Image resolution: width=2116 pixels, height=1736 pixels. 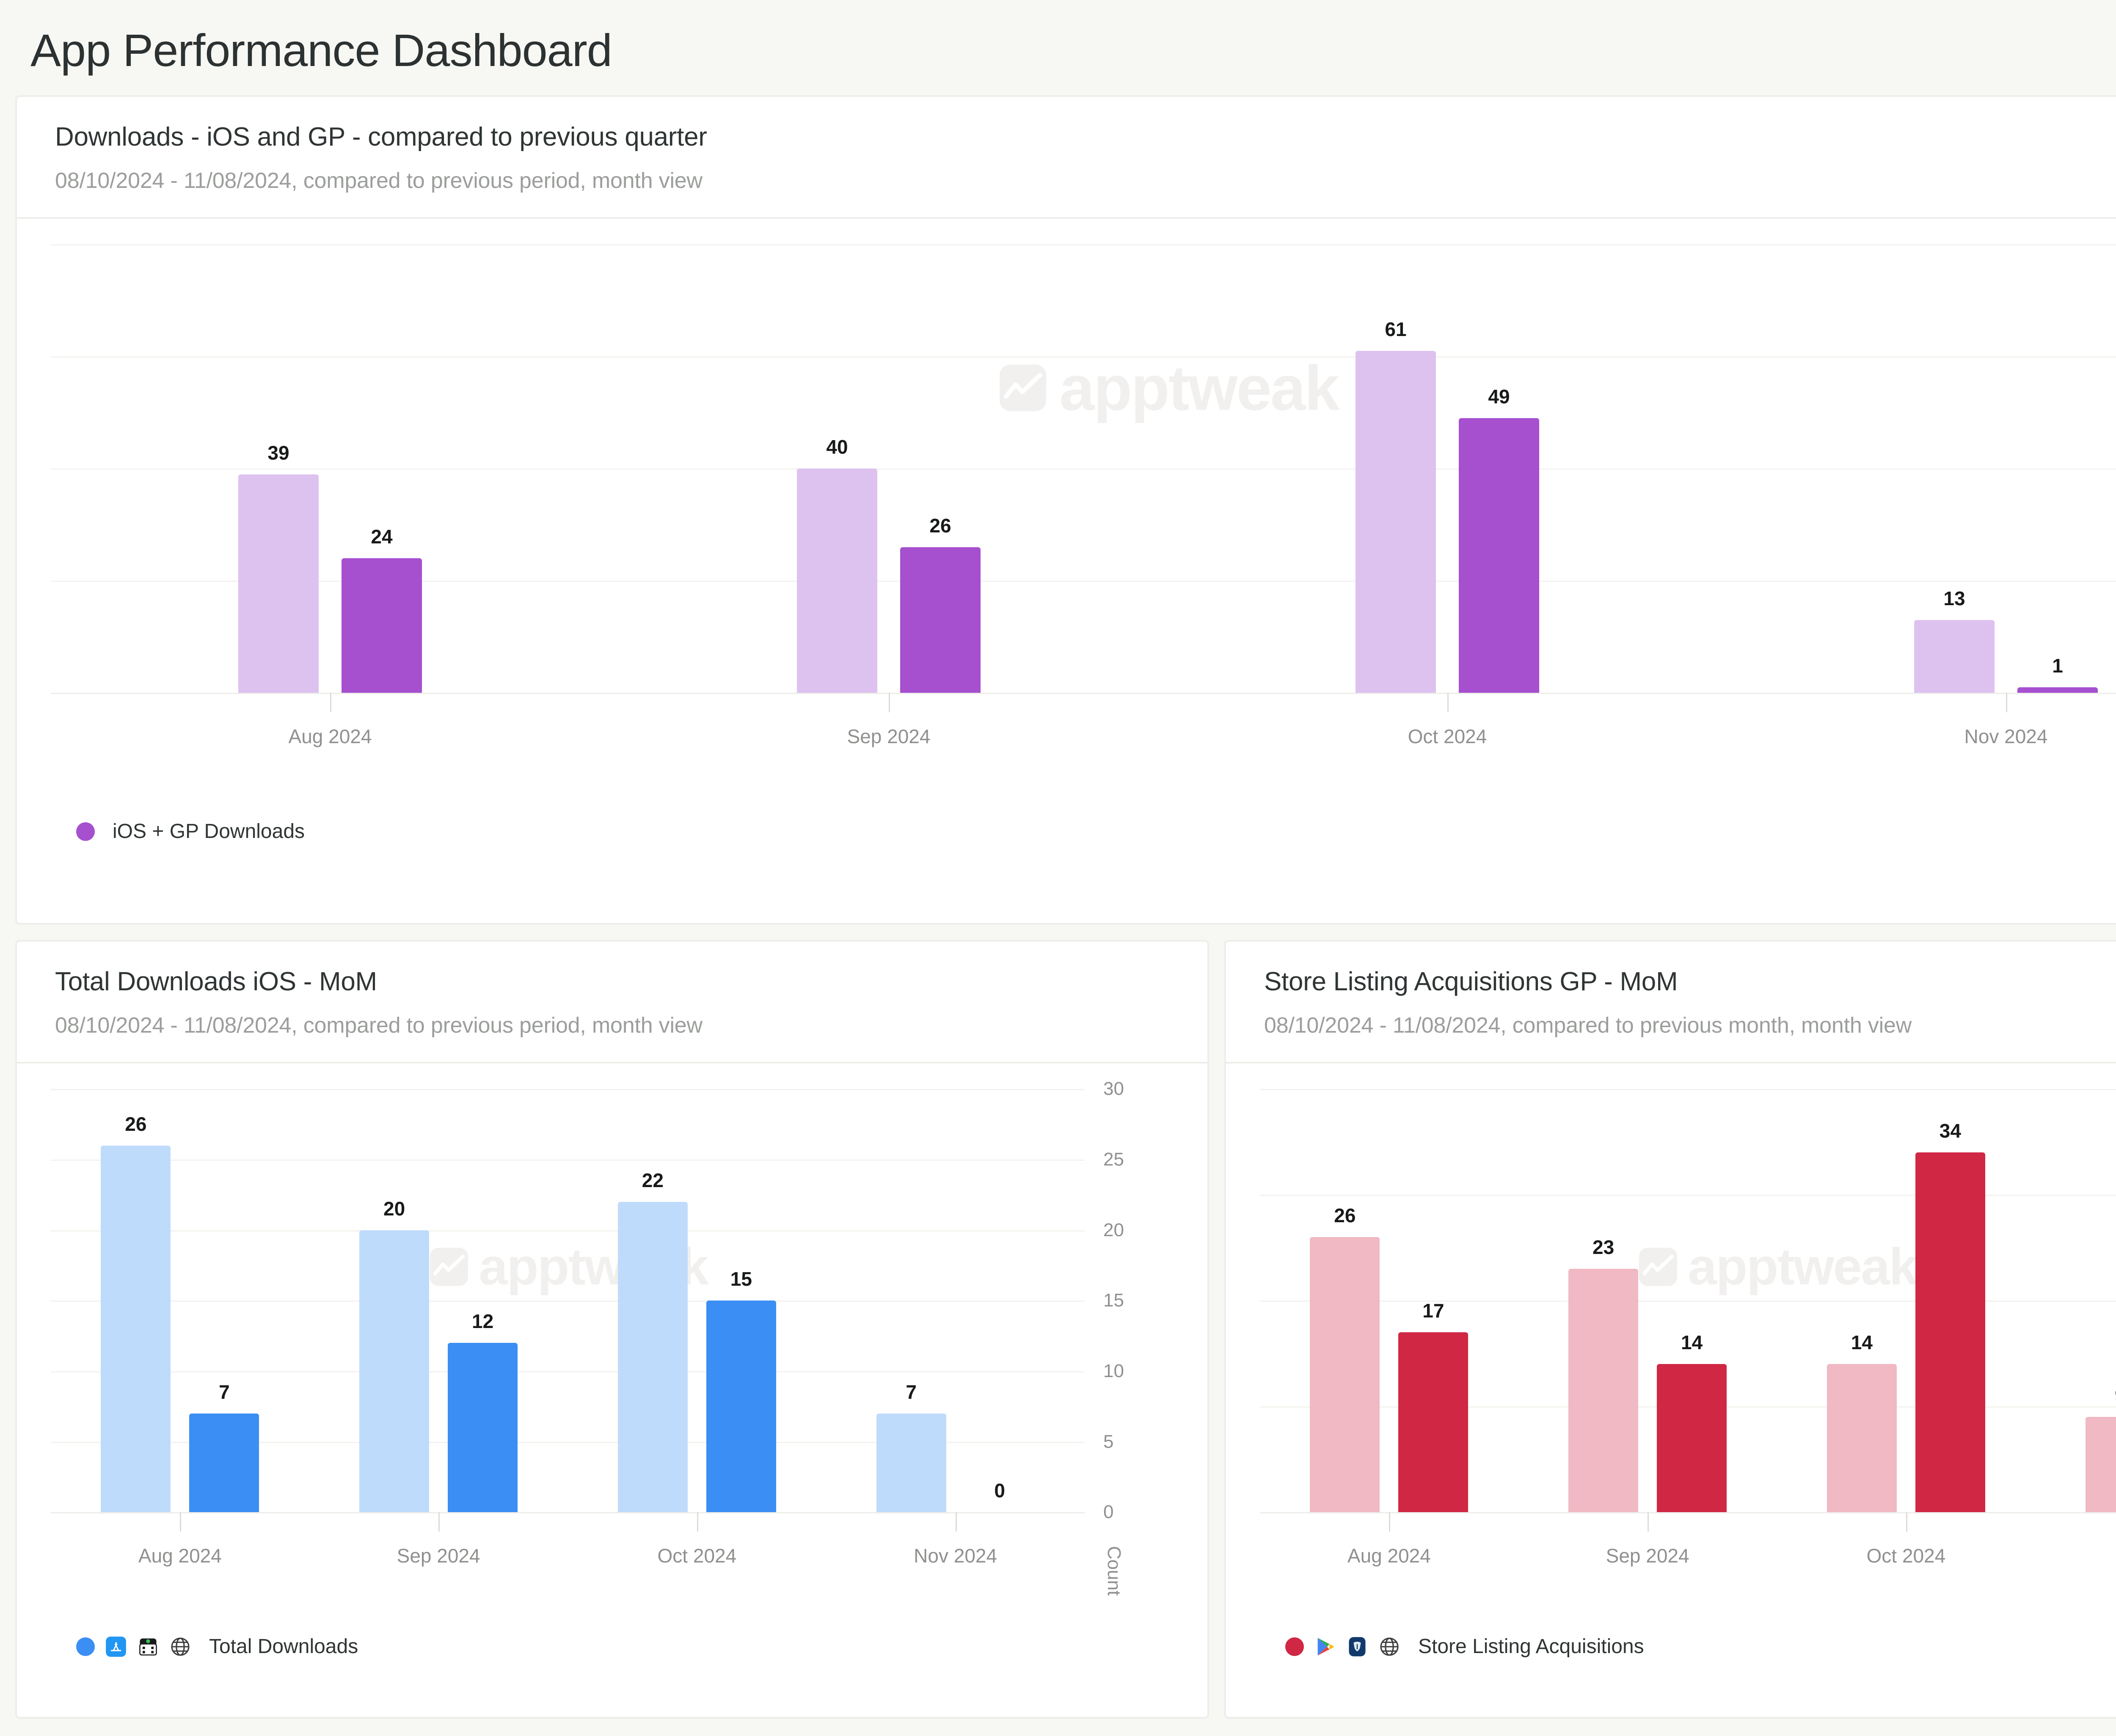 I want to click on y-axis-tick-label: 15, so click(x=1113, y=1300).